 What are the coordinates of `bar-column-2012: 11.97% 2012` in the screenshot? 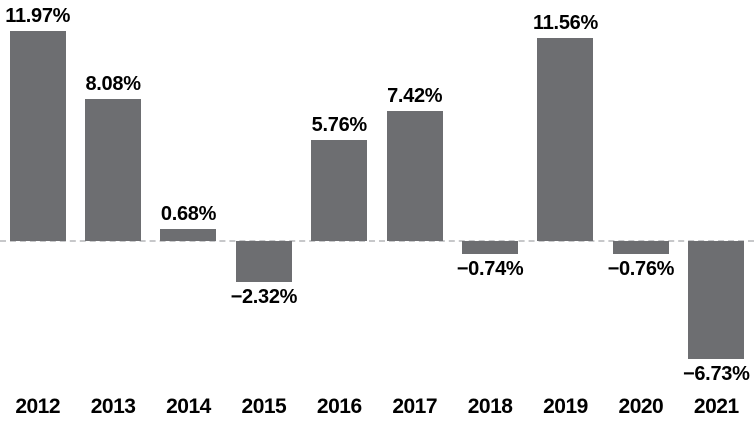 It's located at (37, 212).